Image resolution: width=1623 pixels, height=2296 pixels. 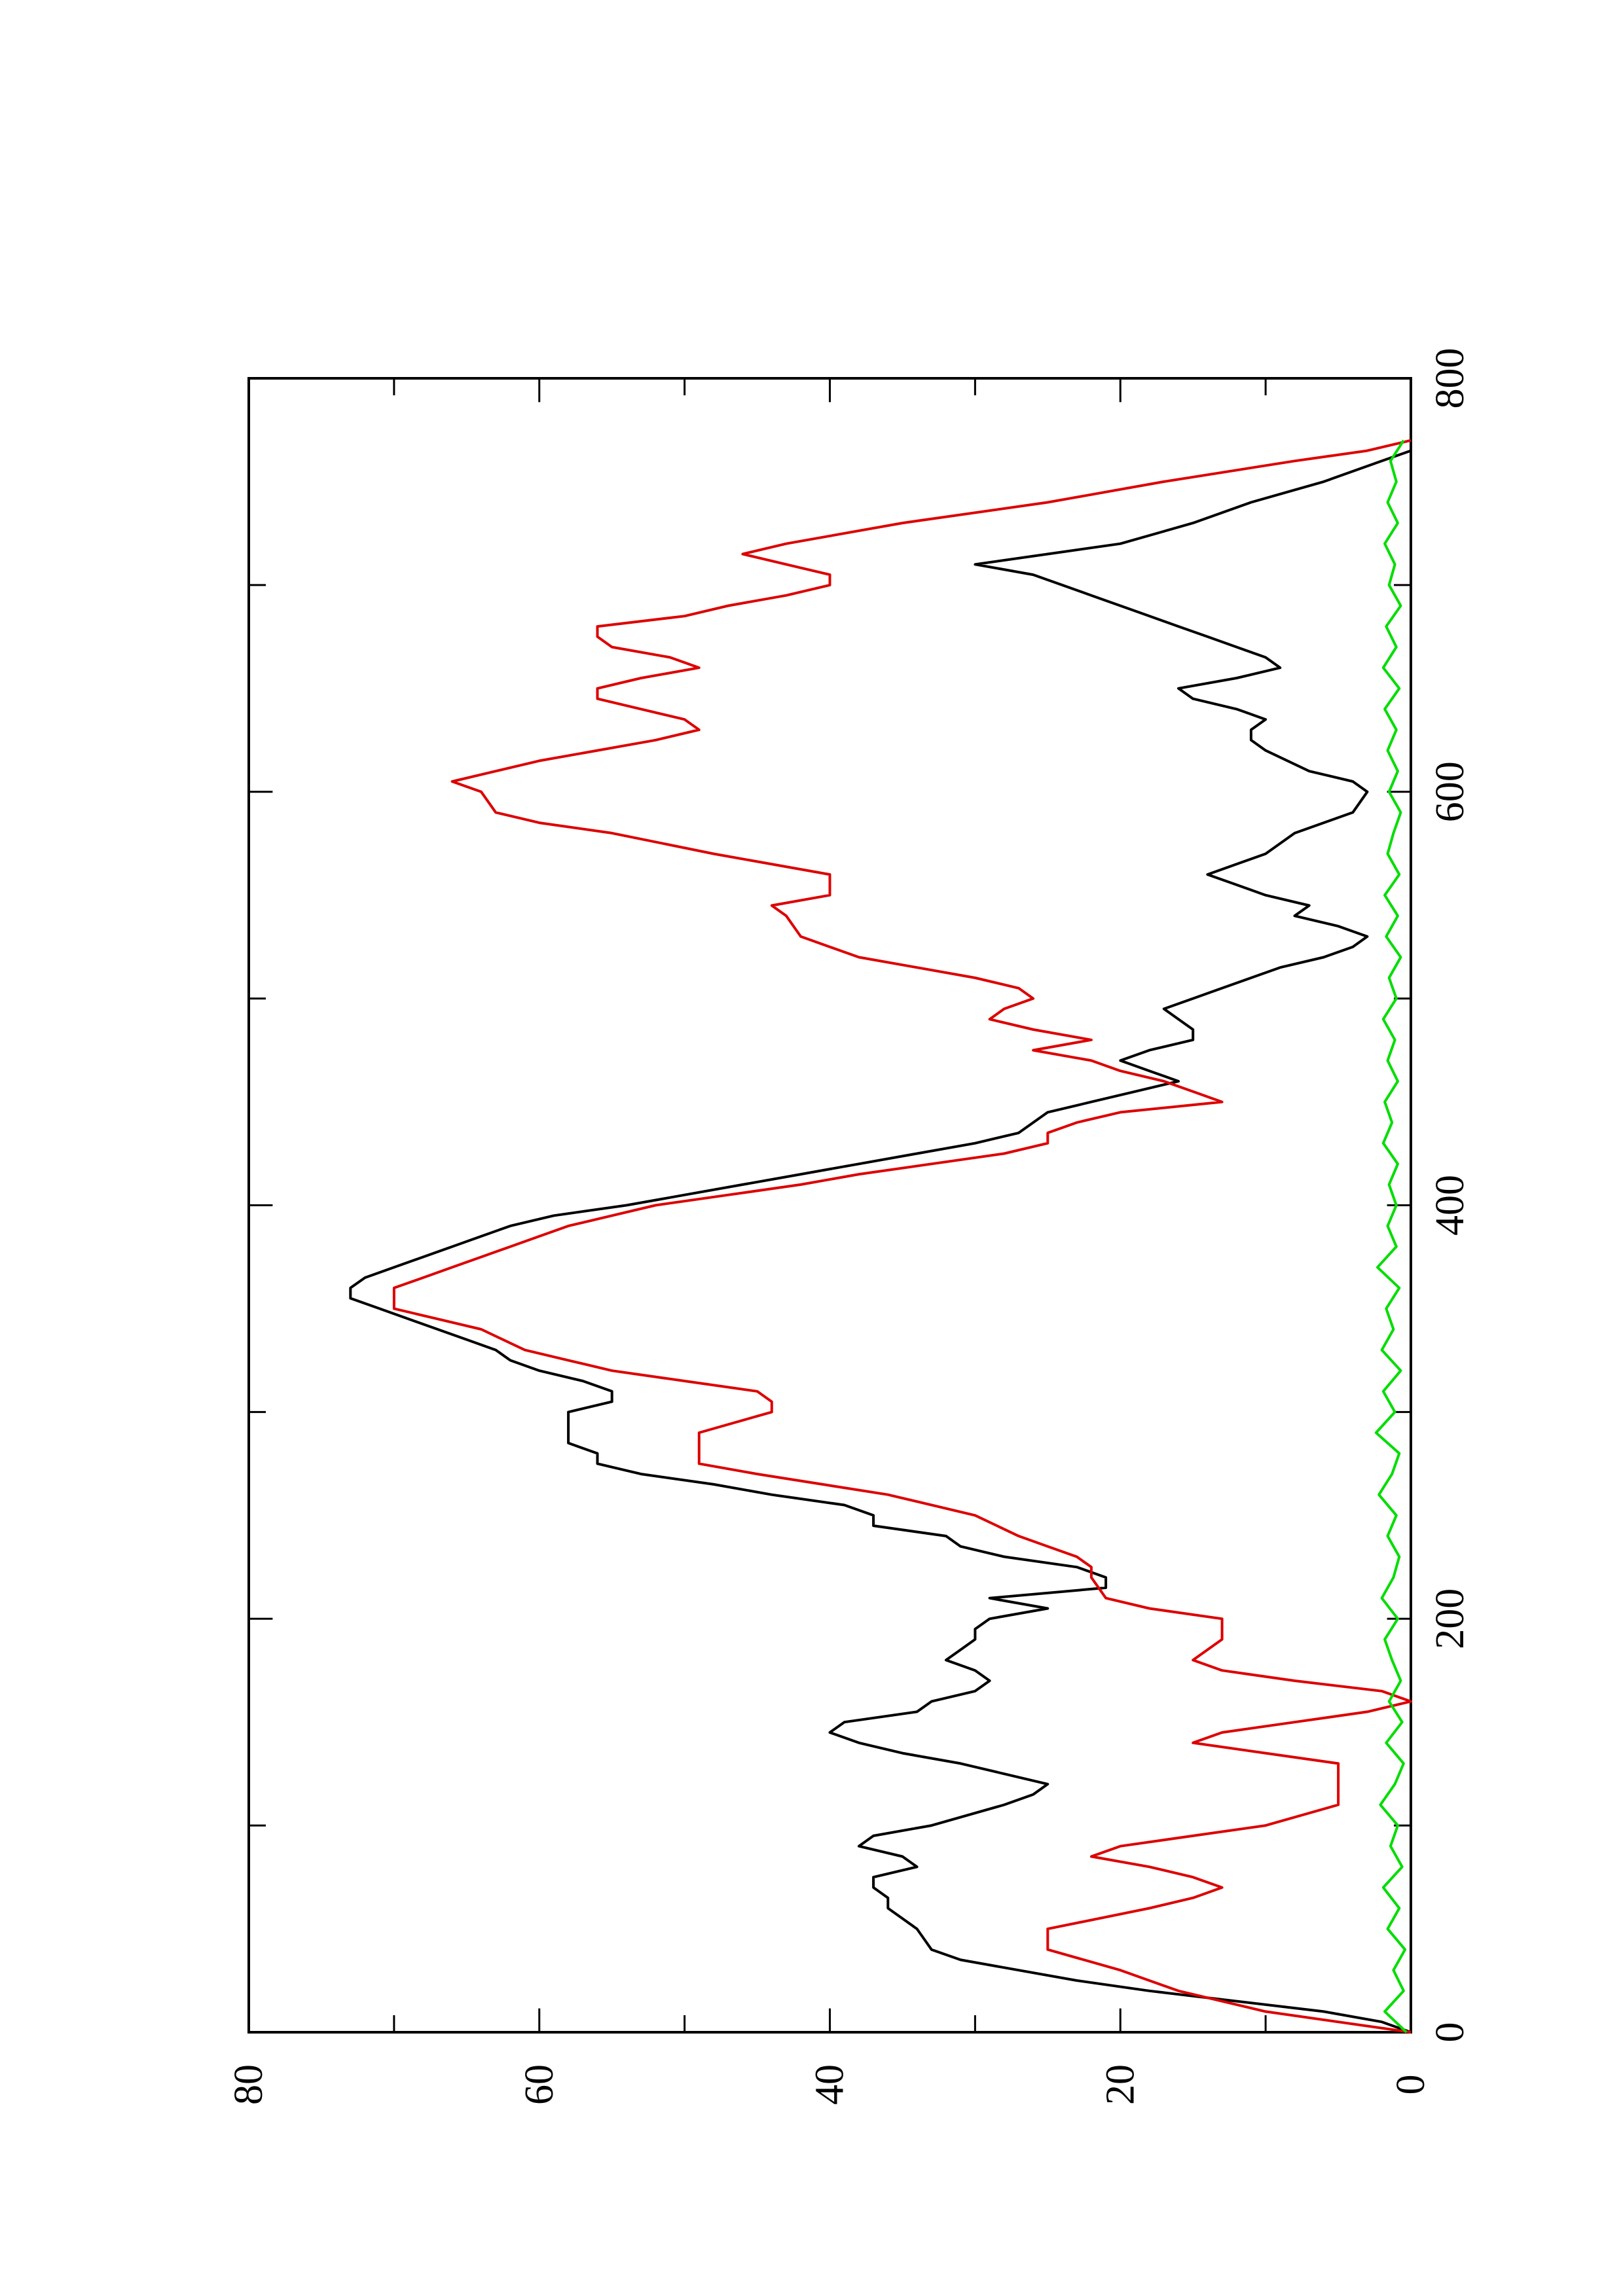 I want to click on y-tick-label: 80, so click(x=249, y=2084).